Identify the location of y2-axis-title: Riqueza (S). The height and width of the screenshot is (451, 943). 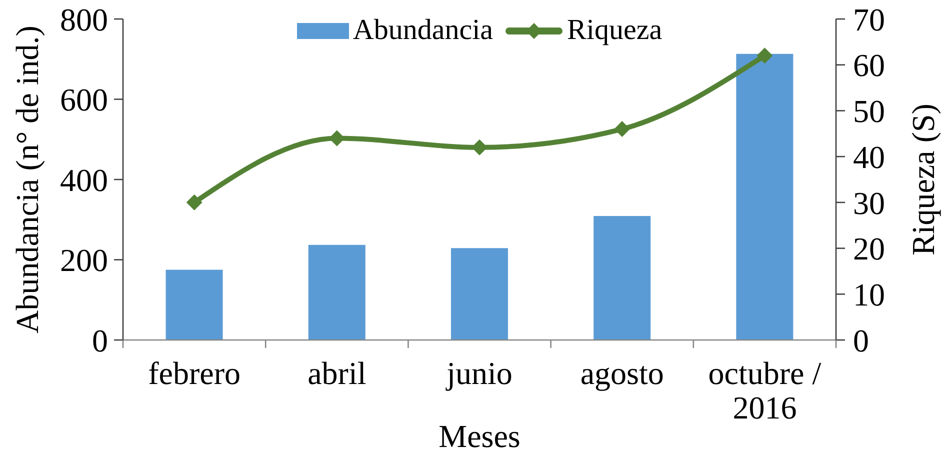
(923, 180).